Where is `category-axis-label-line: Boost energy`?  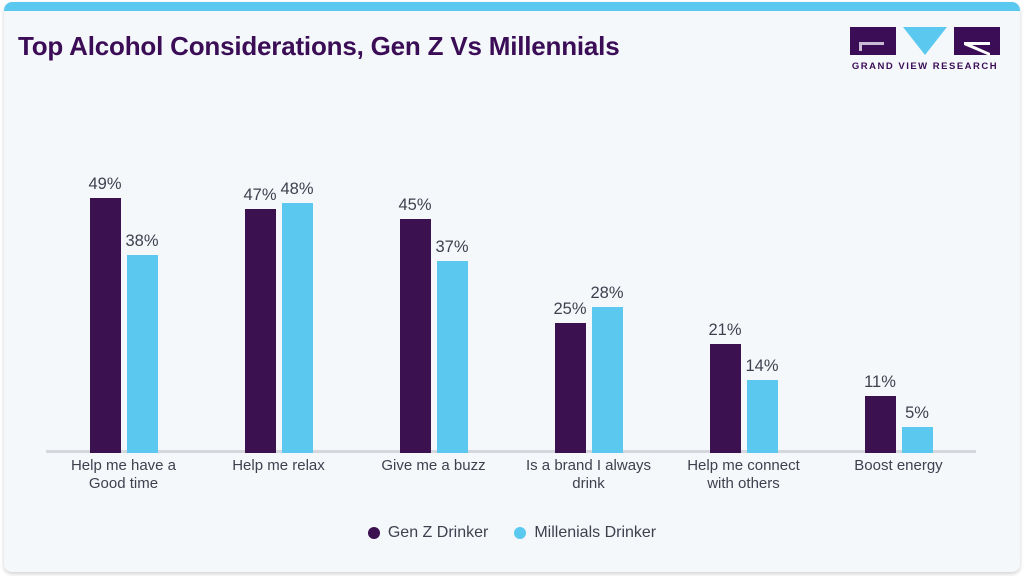 category-axis-label-line: Boost energy is located at coordinates (898, 465).